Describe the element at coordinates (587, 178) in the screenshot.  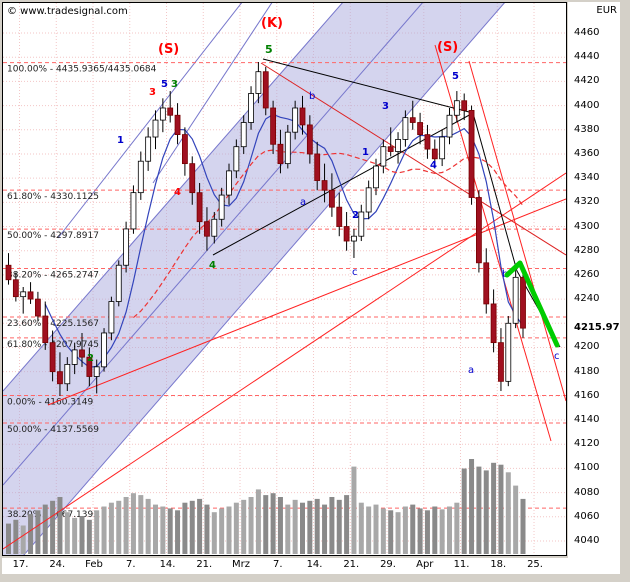
I see `y-tick-label: 4340` at that location.